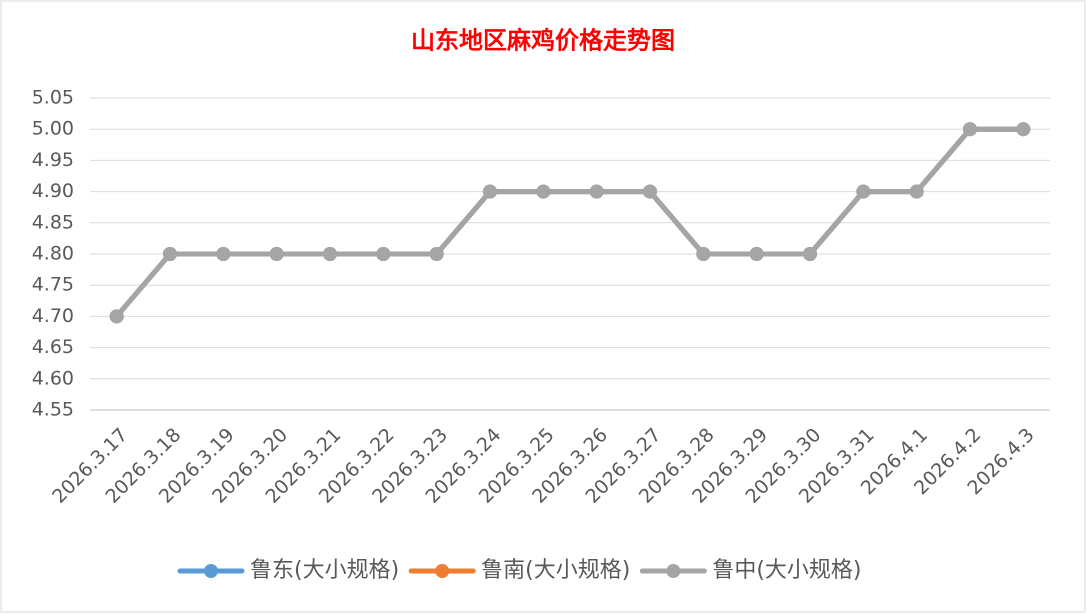 This screenshot has height=615, width=1087. What do you see at coordinates (53, 191) in the screenshot?
I see `y-tick-label: 4.90` at bounding box center [53, 191].